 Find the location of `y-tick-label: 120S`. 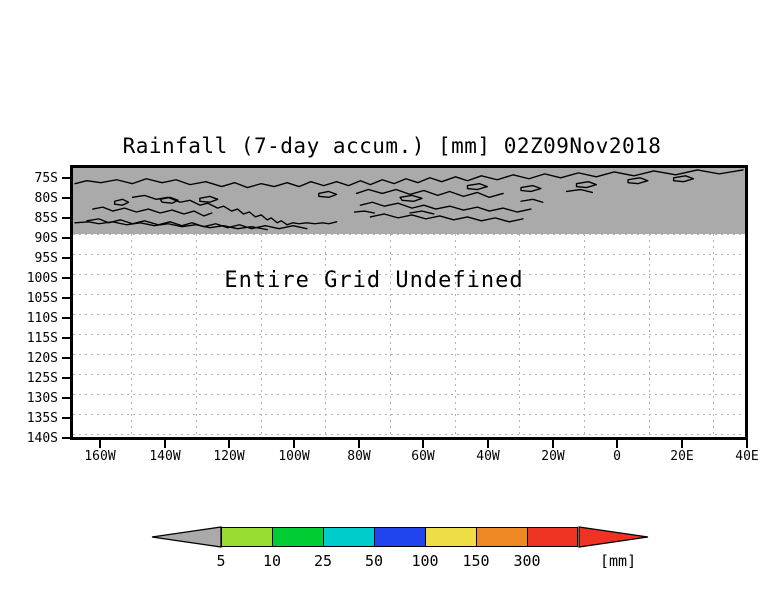

y-tick-label: 120S is located at coordinates (42, 358).